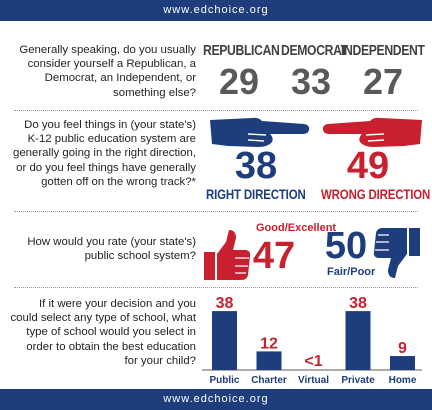  Describe the element at coordinates (396, 253) in the screenshot. I see `thumbs-down-icon` at that location.